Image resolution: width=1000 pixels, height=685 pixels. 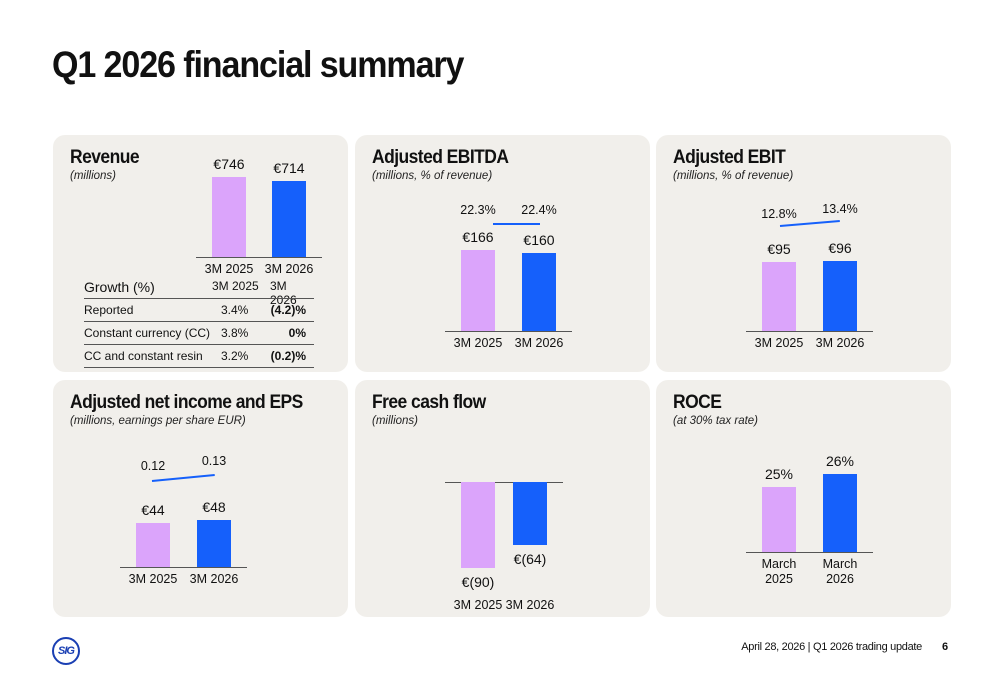 I want to click on header-cell: Growth (%), so click(x=119, y=287).